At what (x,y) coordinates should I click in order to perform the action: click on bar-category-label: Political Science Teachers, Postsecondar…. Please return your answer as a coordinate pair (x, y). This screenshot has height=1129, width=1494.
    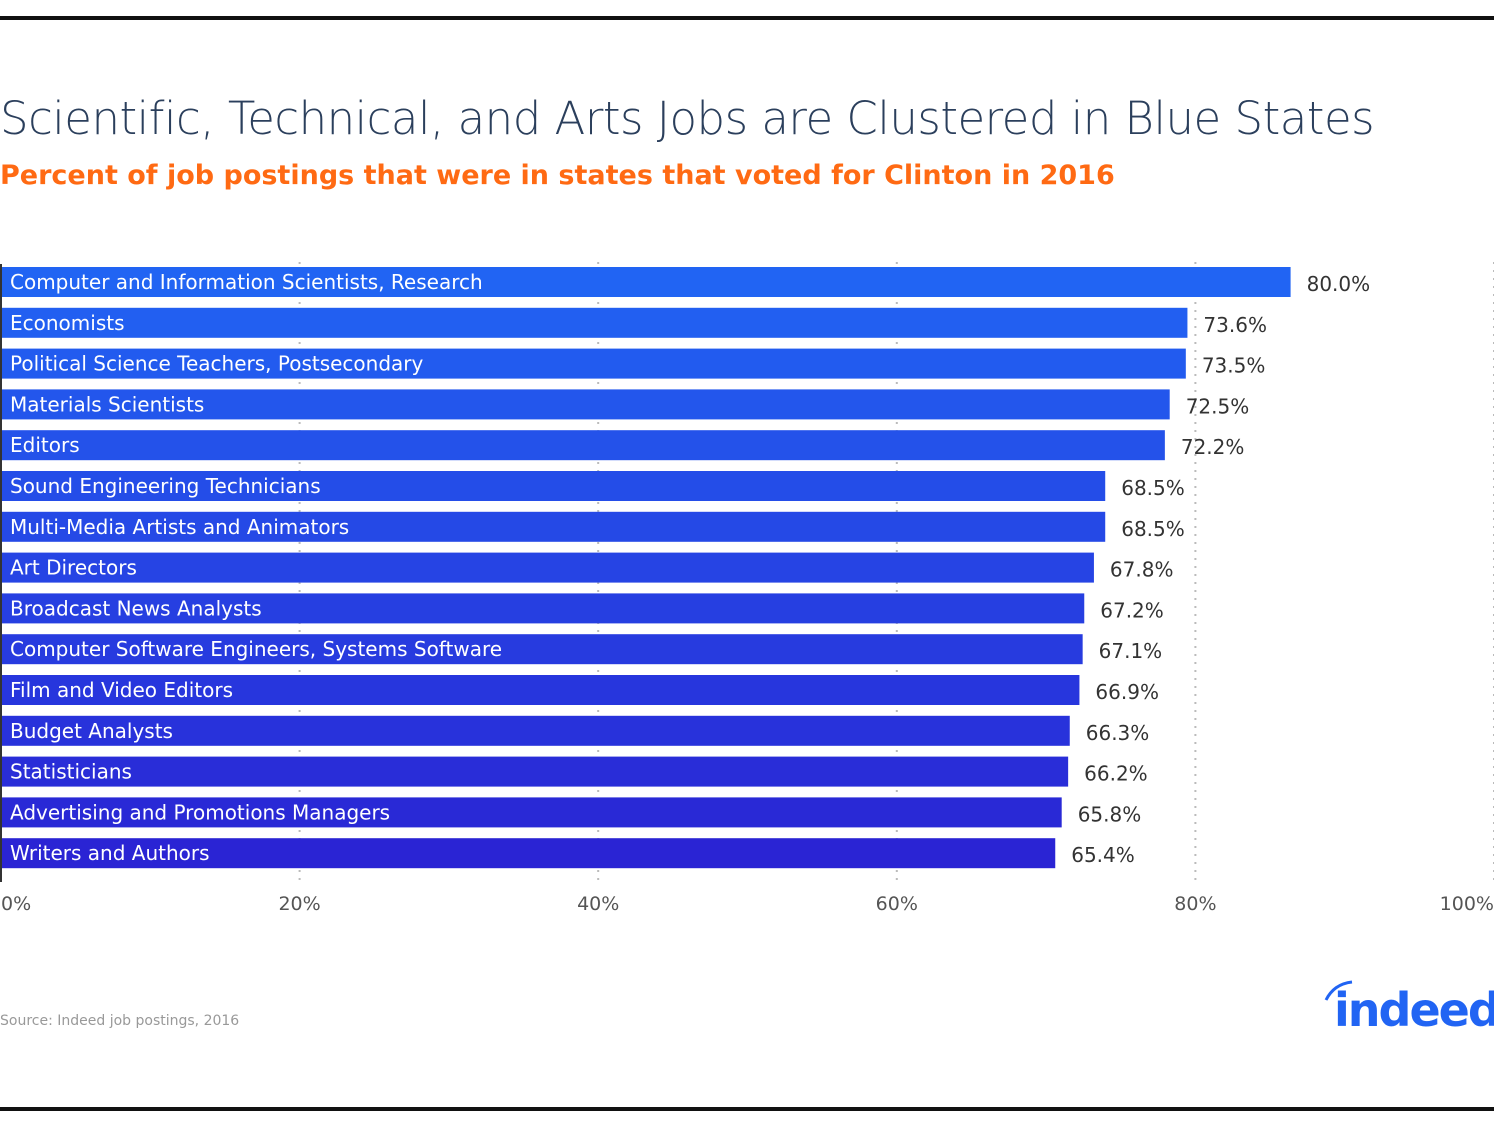
    Looking at the image, I should click on (217, 364).